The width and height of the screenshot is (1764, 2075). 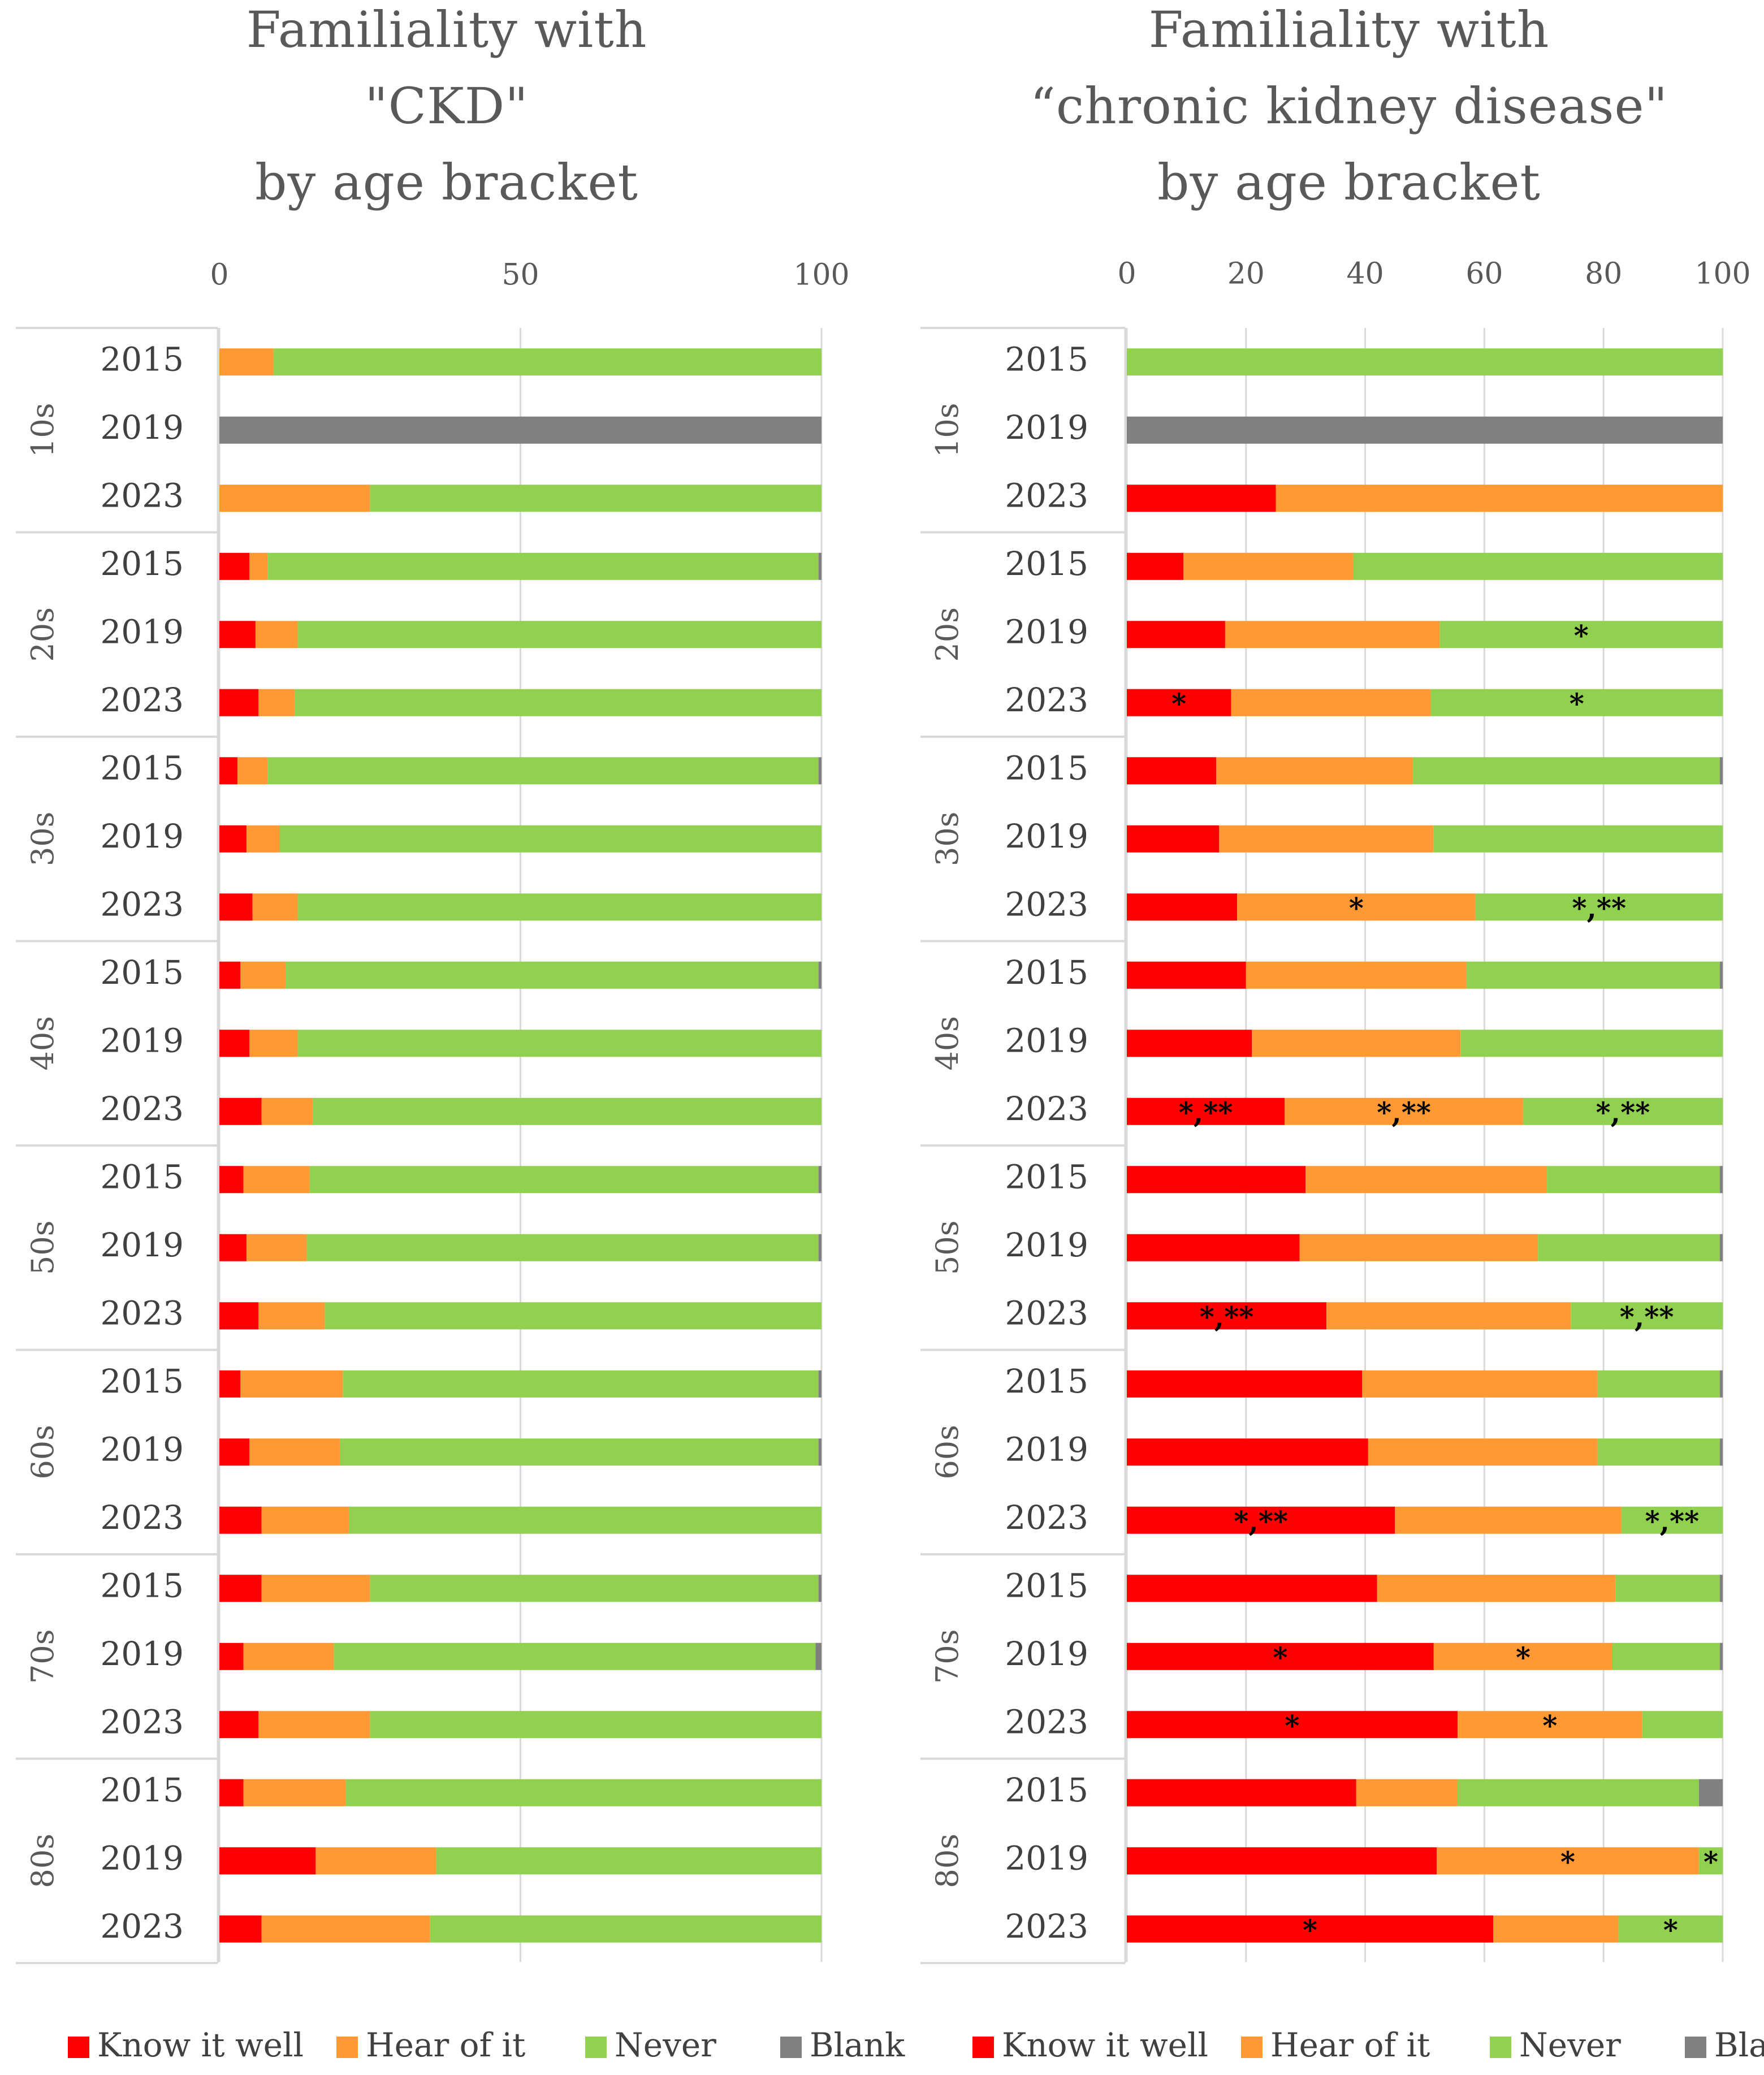 What do you see at coordinates (42, 634) in the screenshot?
I see `group-label: 20s` at bounding box center [42, 634].